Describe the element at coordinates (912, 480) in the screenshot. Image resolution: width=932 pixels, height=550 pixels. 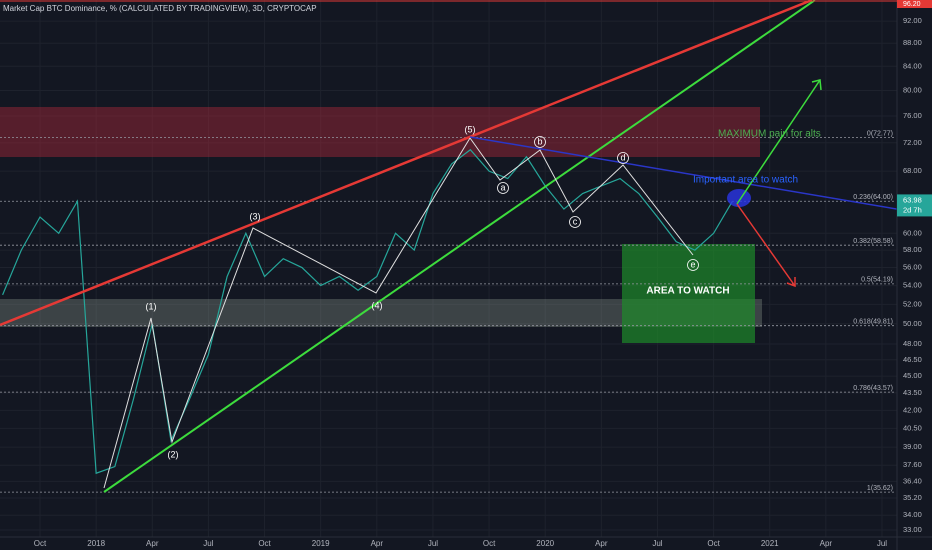
I see `y-tick-label: 36.40` at that location.